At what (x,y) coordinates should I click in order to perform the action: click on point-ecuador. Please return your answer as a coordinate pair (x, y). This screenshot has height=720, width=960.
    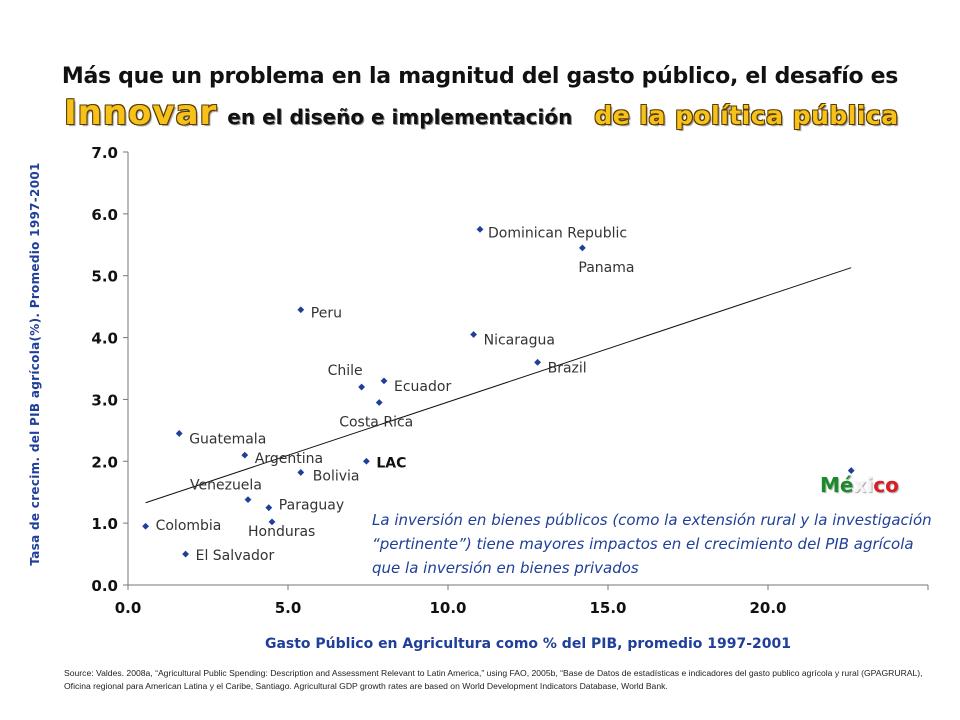
    Looking at the image, I should click on (384, 381).